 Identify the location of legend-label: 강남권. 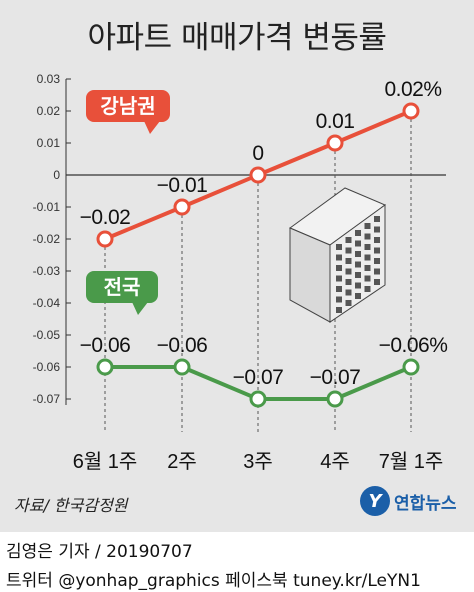
(127, 106).